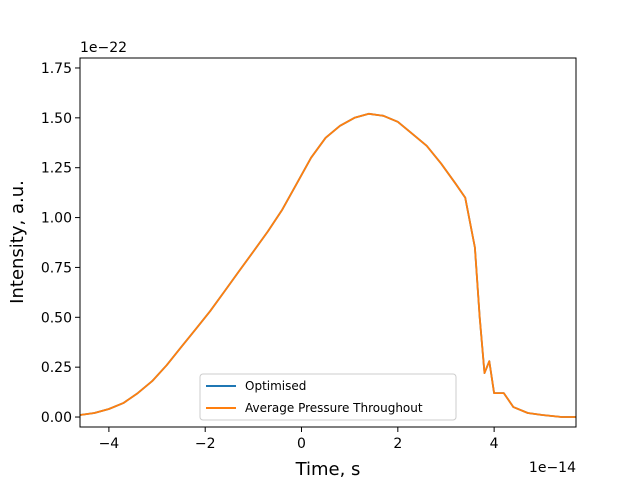  What do you see at coordinates (56, 268) in the screenshot?
I see `y-tick-label: 0.75` at bounding box center [56, 268].